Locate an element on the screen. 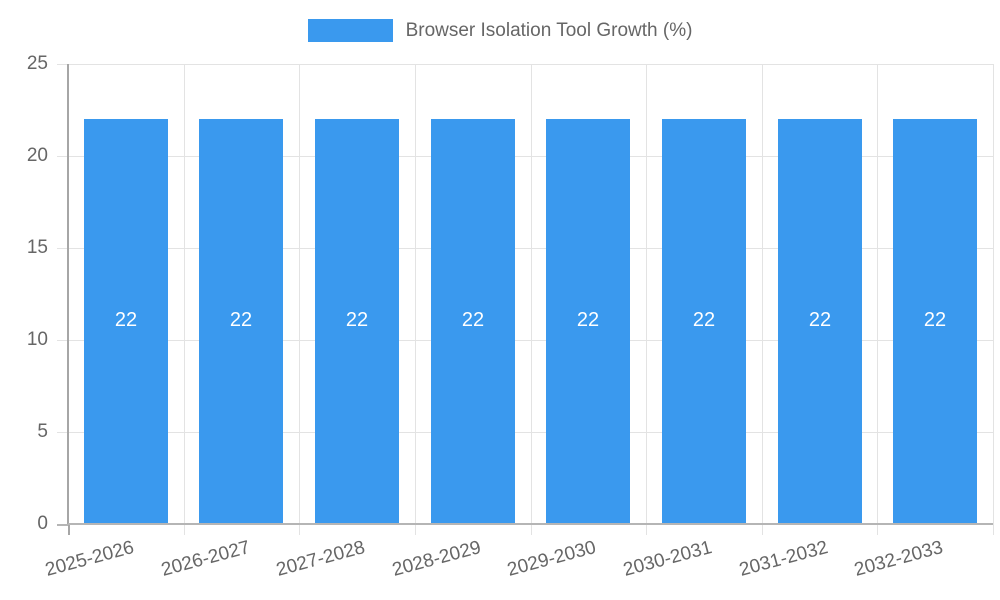  x-axis-line is located at coordinates (530, 524).